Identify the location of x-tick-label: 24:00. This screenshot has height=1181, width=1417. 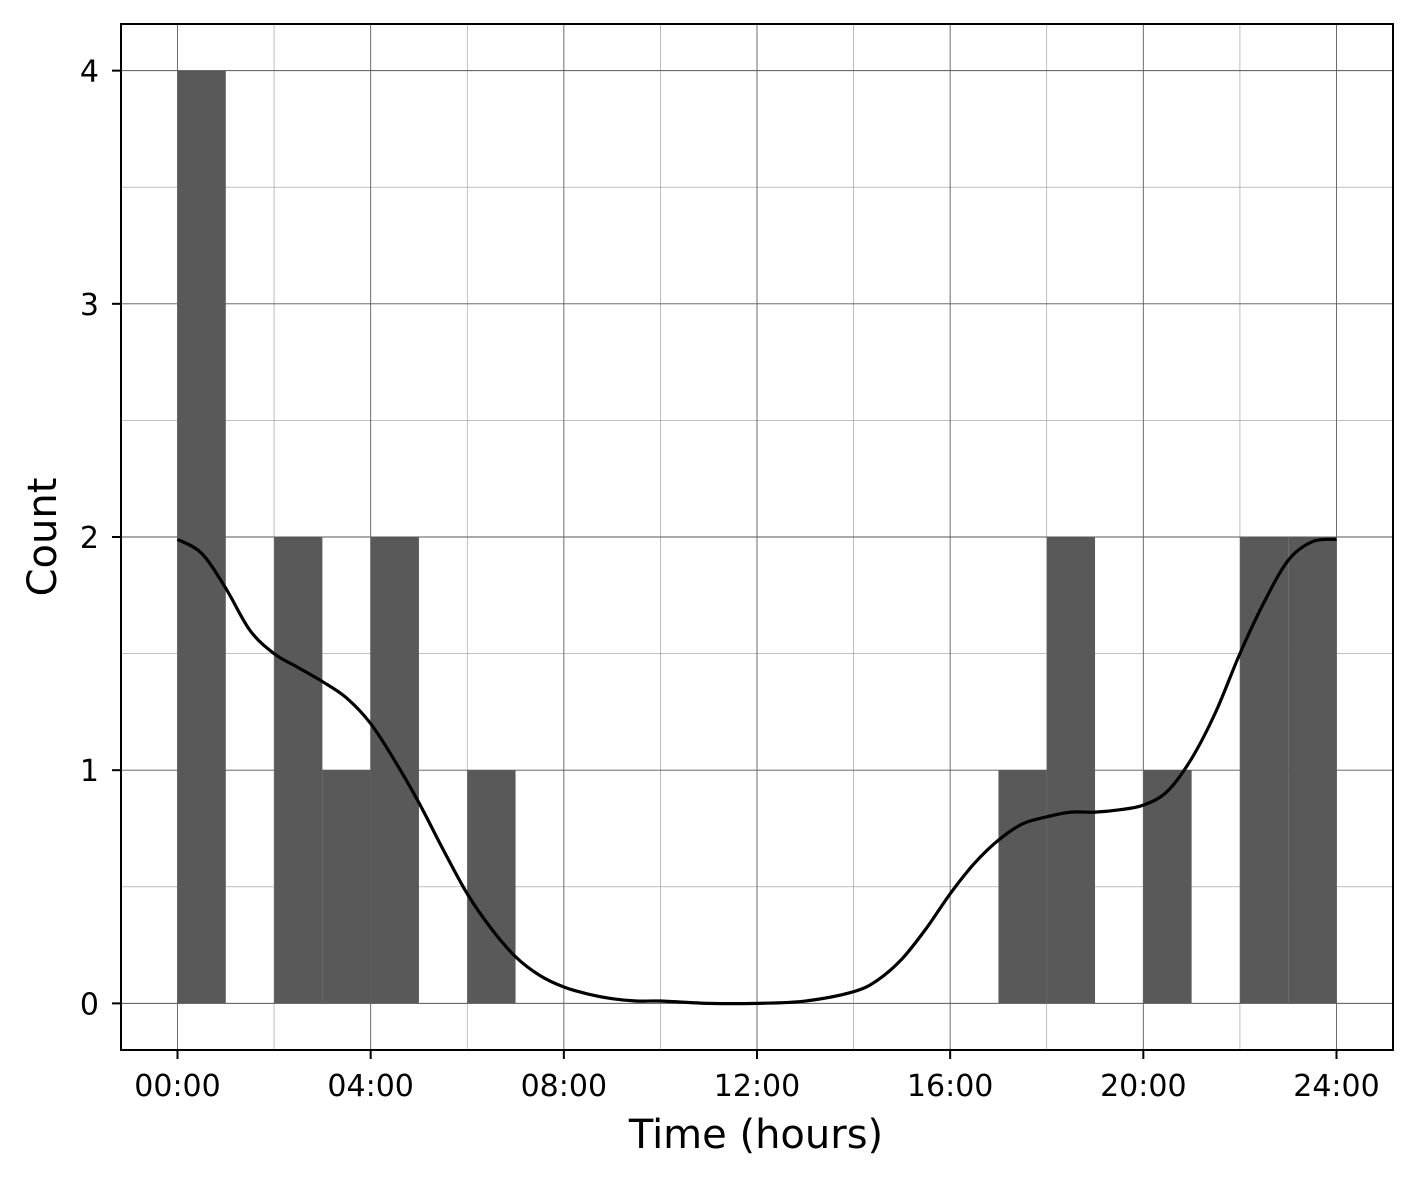
(1336, 1086).